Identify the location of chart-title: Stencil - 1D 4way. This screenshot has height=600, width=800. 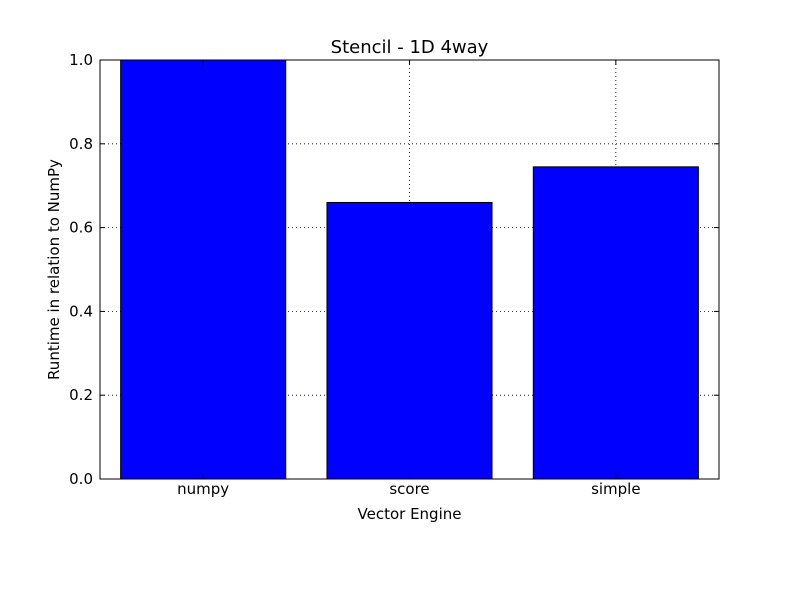
(410, 47).